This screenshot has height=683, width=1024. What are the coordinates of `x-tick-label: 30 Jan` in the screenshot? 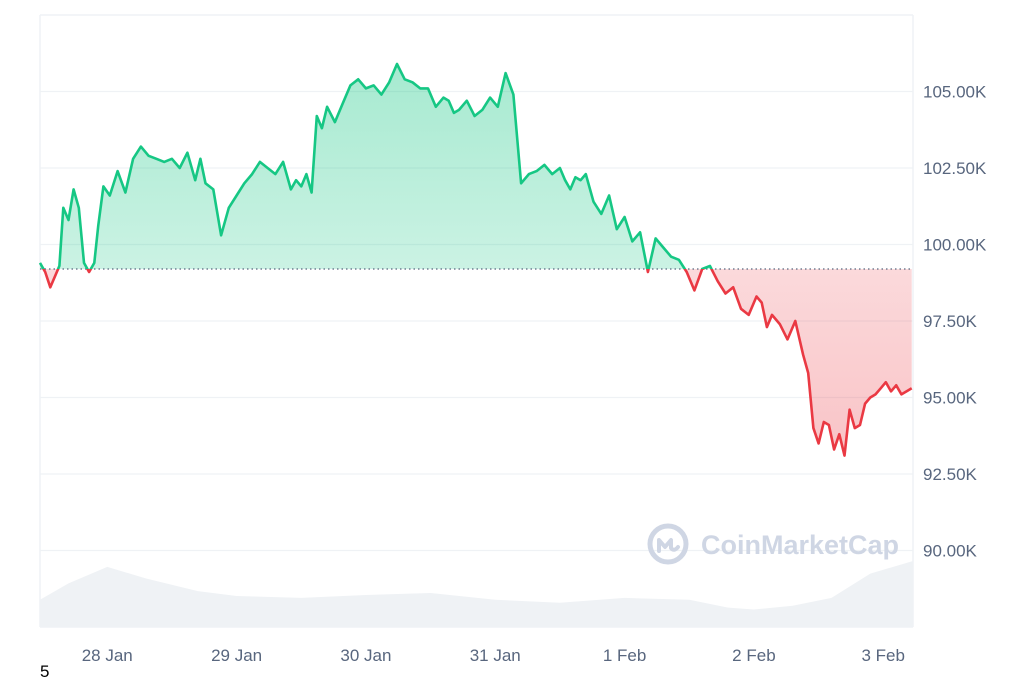 It's located at (365, 655).